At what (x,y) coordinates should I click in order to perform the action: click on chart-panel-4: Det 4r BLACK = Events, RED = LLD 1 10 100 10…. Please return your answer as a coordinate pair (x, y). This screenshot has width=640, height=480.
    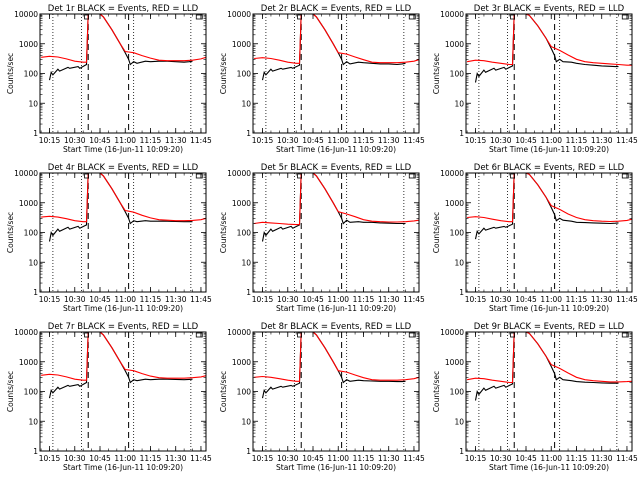
    Looking at the image, I should click on (109, 238).